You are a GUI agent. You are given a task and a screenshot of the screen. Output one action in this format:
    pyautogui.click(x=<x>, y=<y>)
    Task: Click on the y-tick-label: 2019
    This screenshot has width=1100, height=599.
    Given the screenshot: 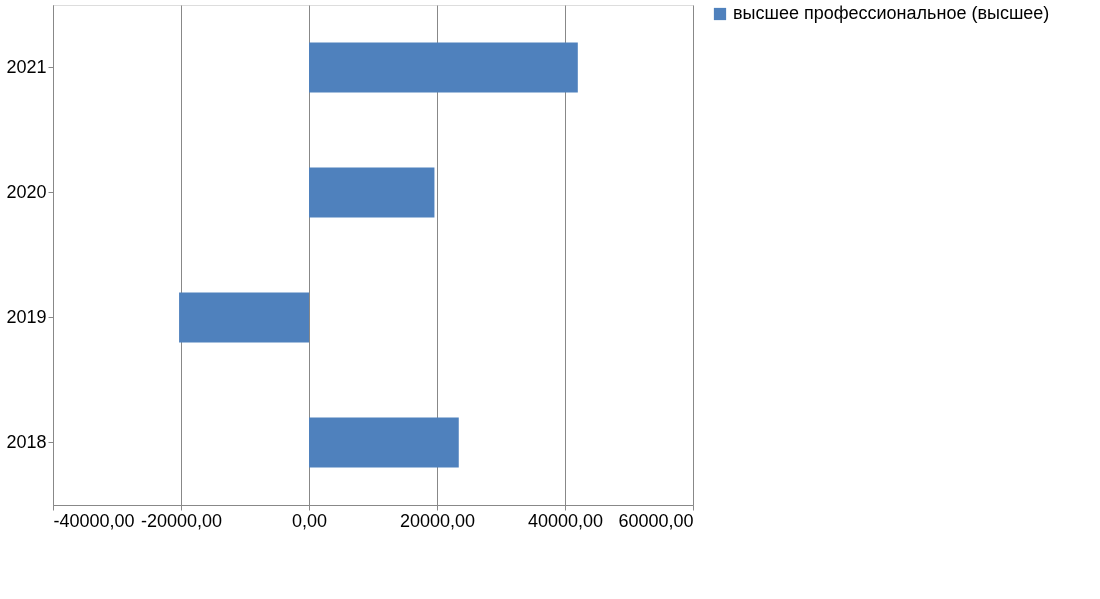 What is the action you would take?
    pyautogui.click(x=26, y=316)
    